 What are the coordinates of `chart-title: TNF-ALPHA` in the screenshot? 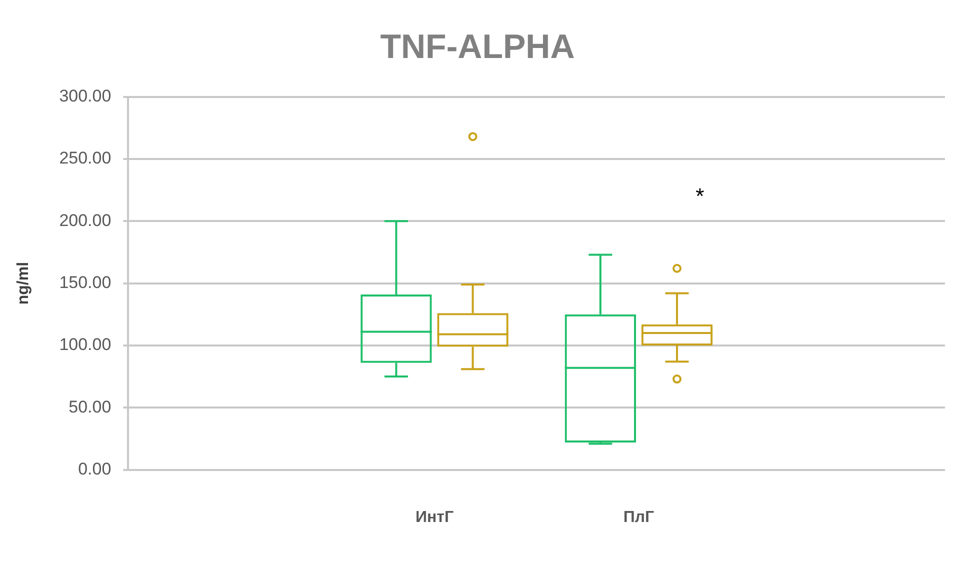 It's located at (477, 47).